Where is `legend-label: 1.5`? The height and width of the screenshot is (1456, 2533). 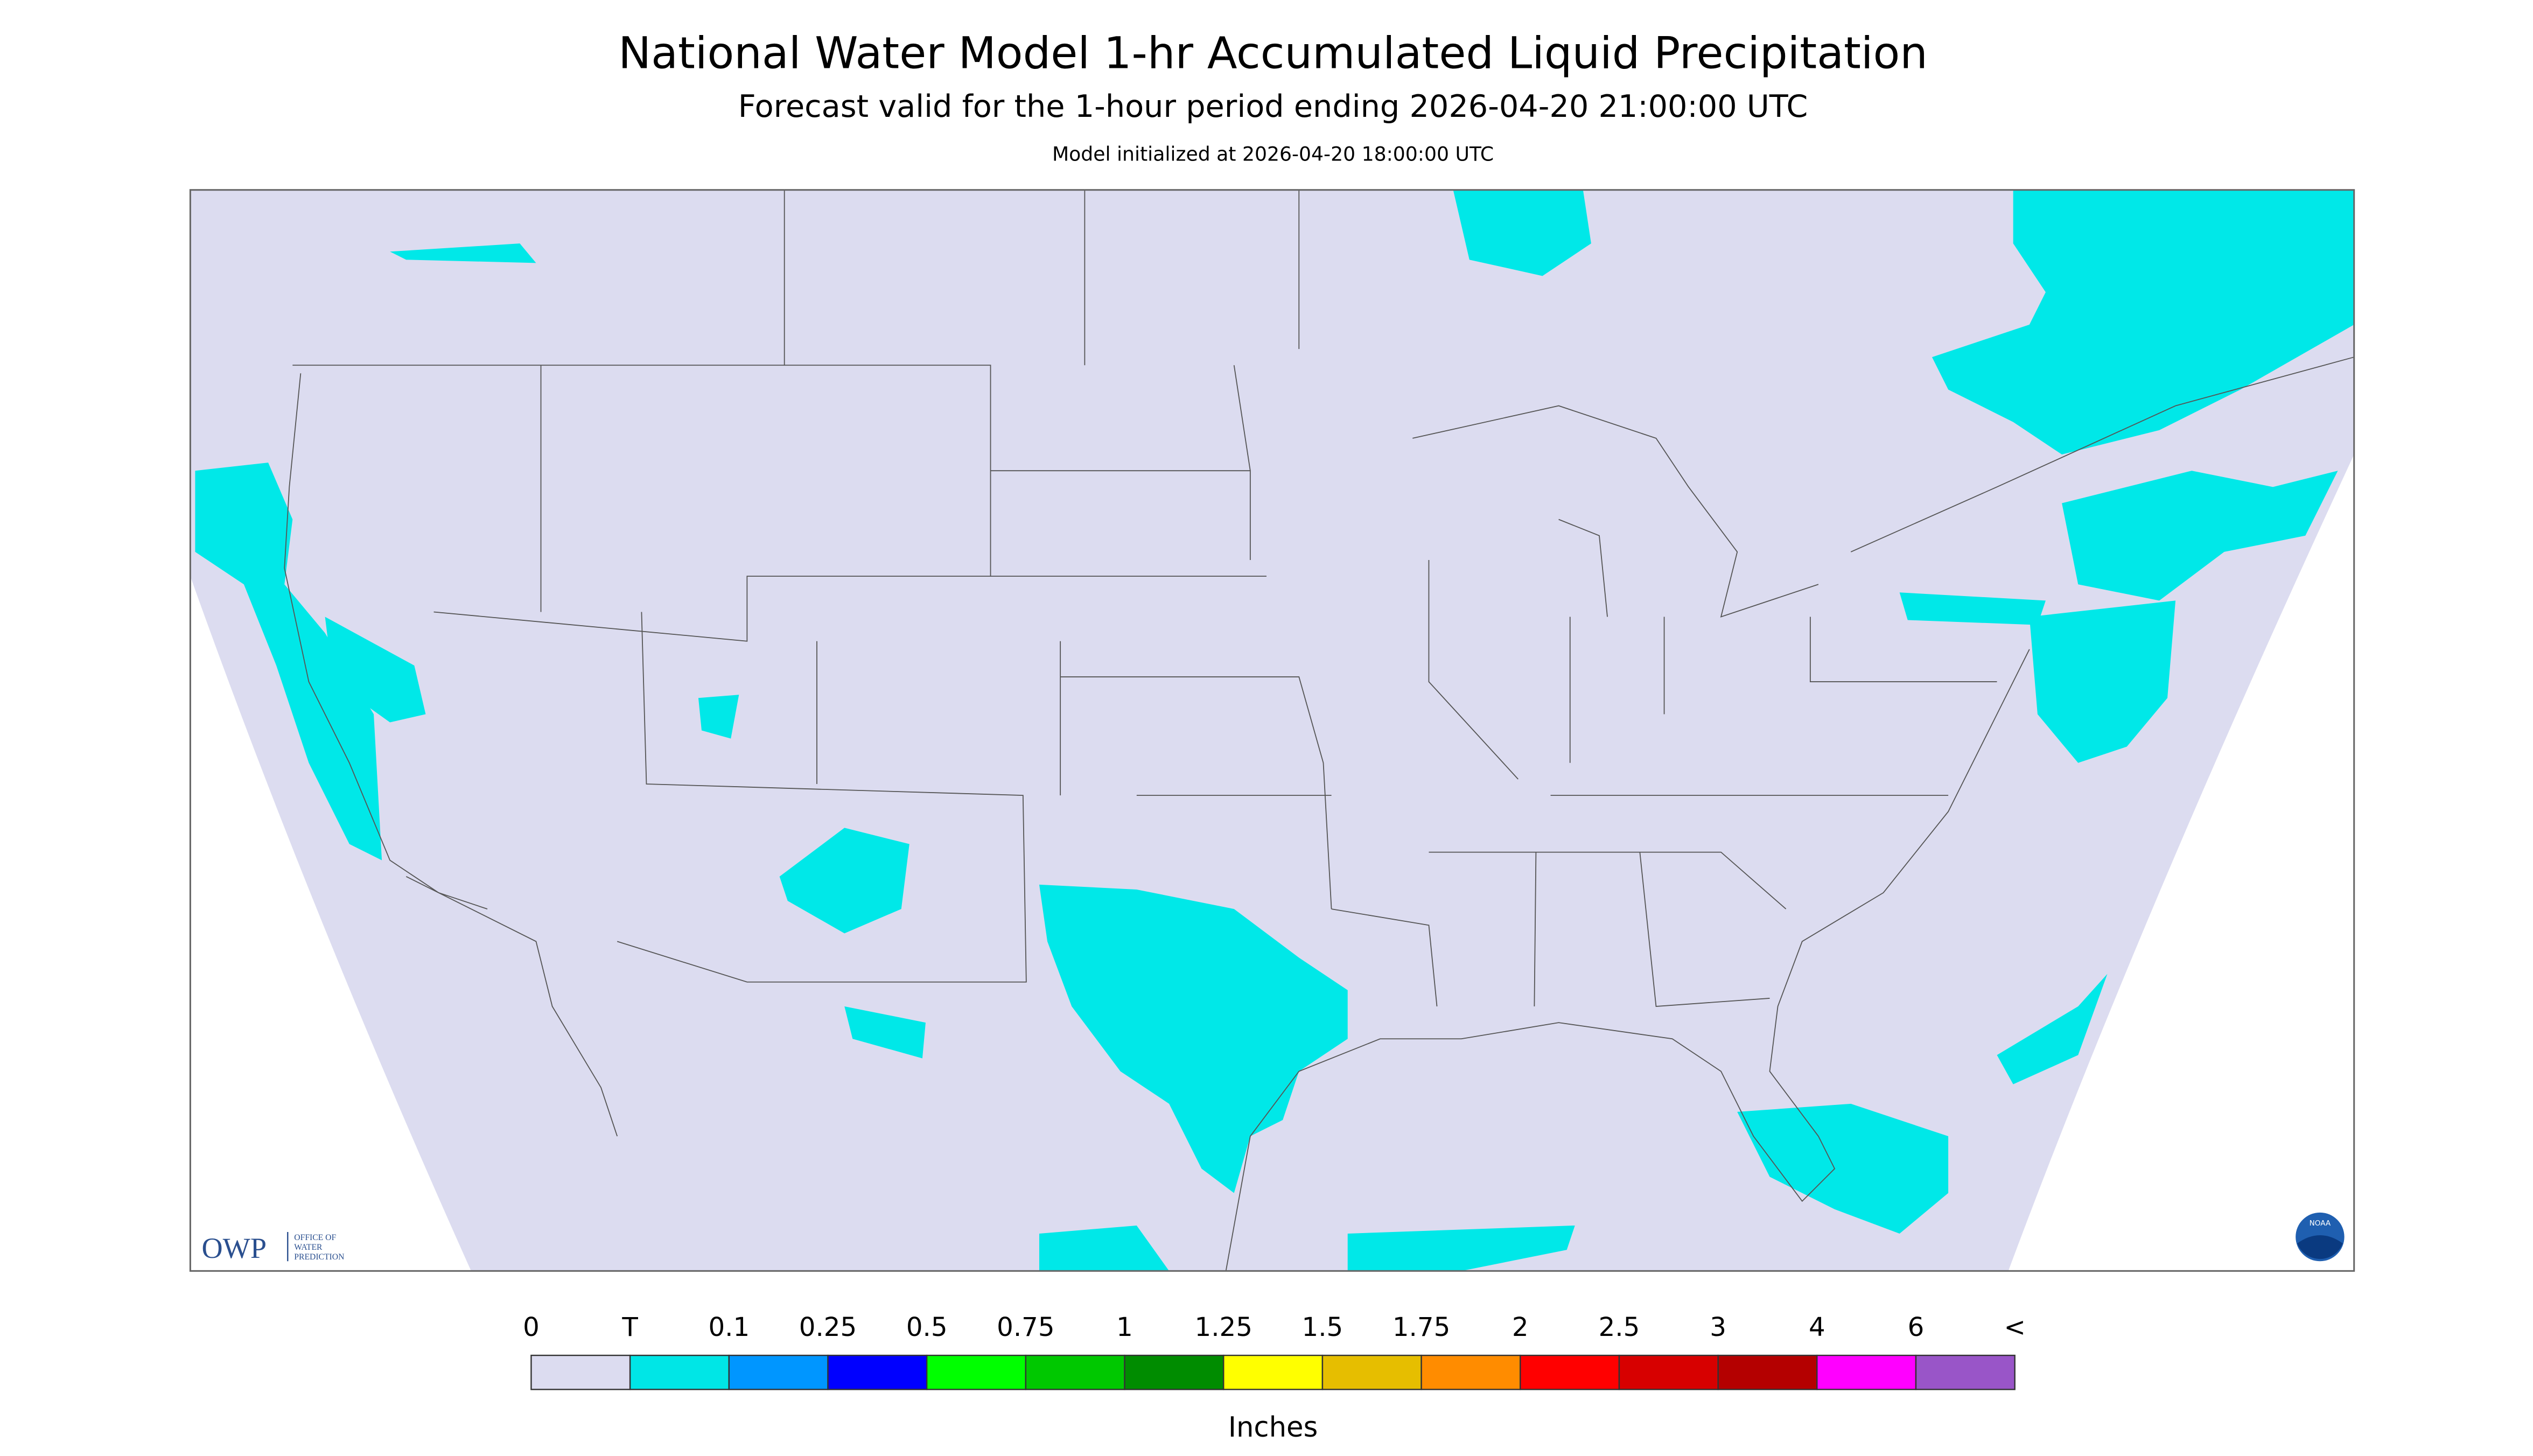 legend-label: 1.5 is located at coordinates (1323, 1327).